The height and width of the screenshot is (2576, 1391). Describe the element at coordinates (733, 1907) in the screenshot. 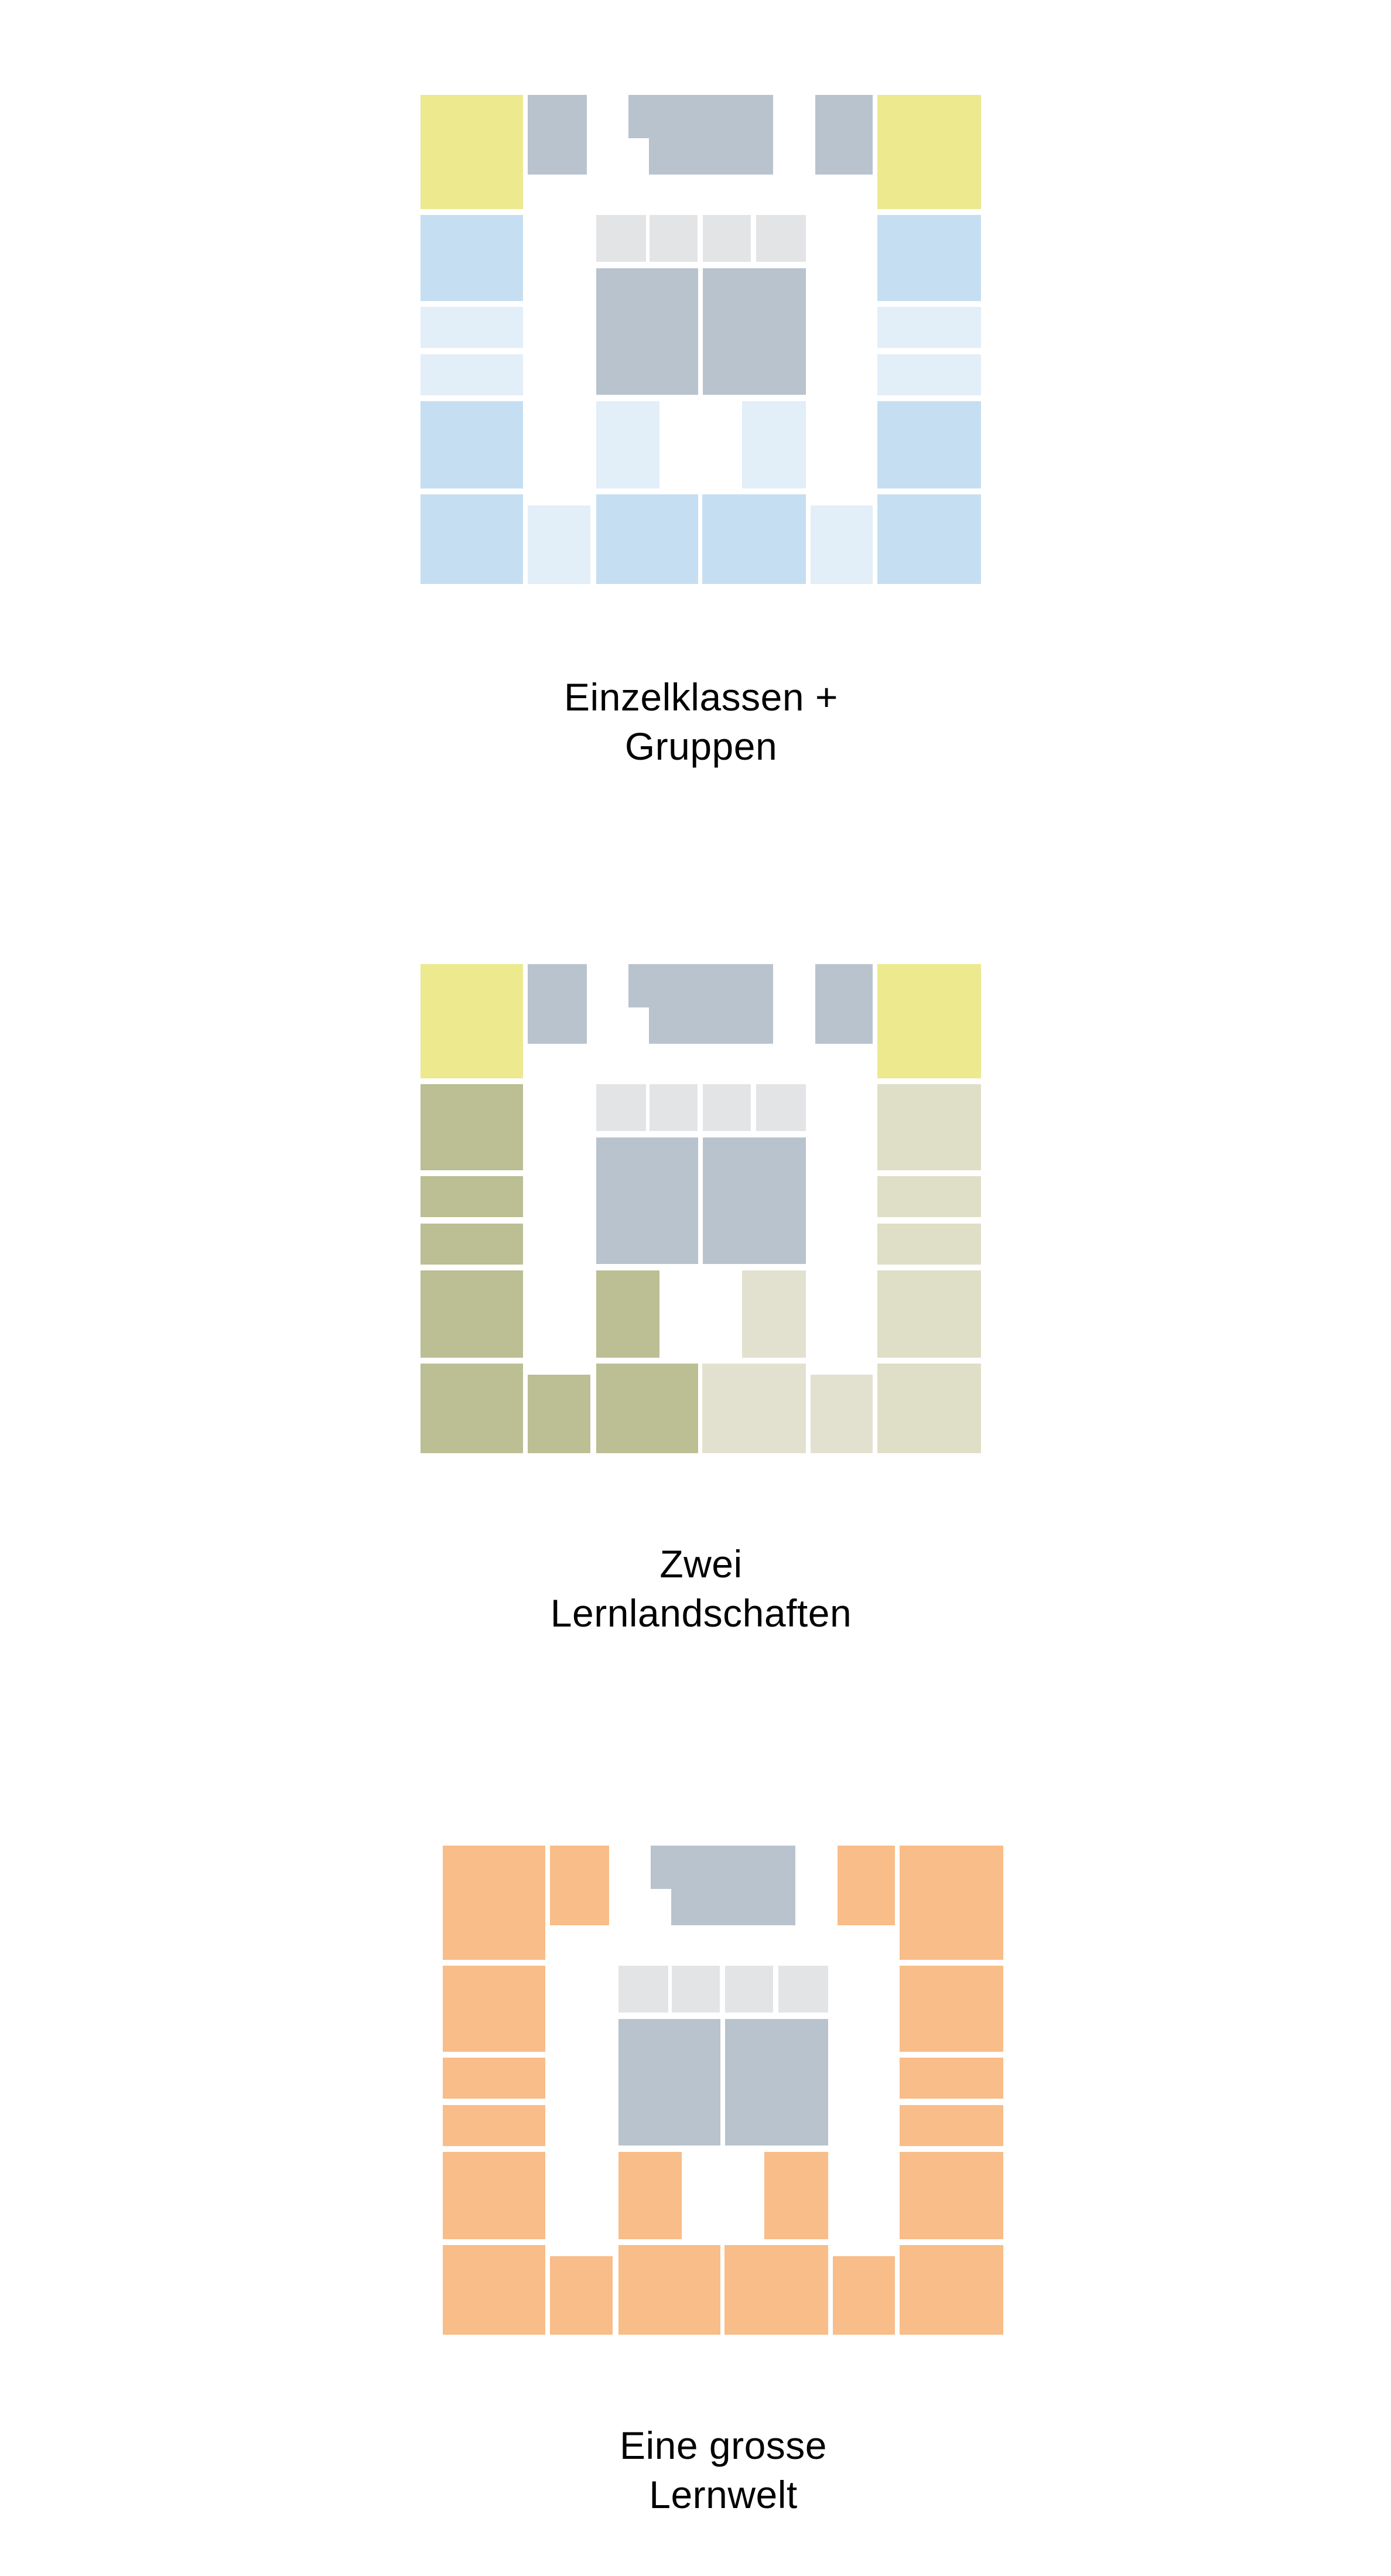

I see `eine-grosse-lernwelt-l-bottom-block` at that location.